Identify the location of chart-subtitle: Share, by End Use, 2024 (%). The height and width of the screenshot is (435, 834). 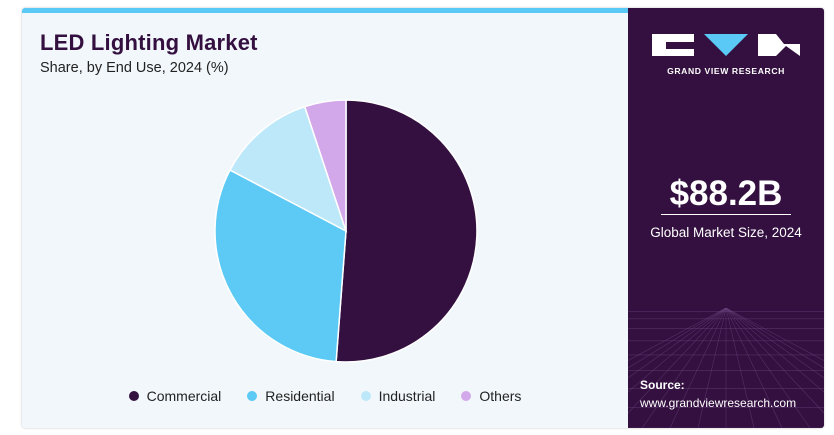
(134, 68).